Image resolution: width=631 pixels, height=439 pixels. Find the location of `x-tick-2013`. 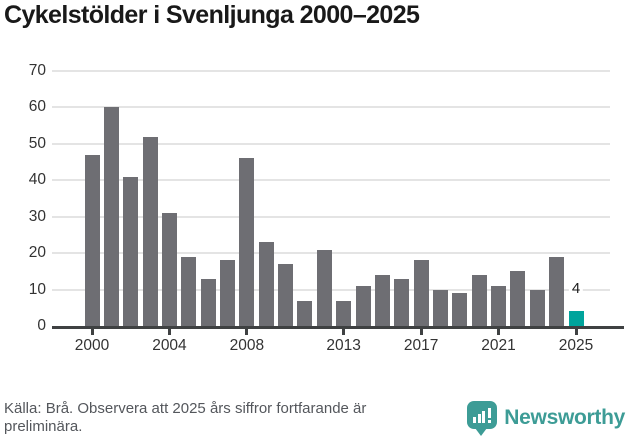

x-tick-2013 is located at coordinates (344, 332).